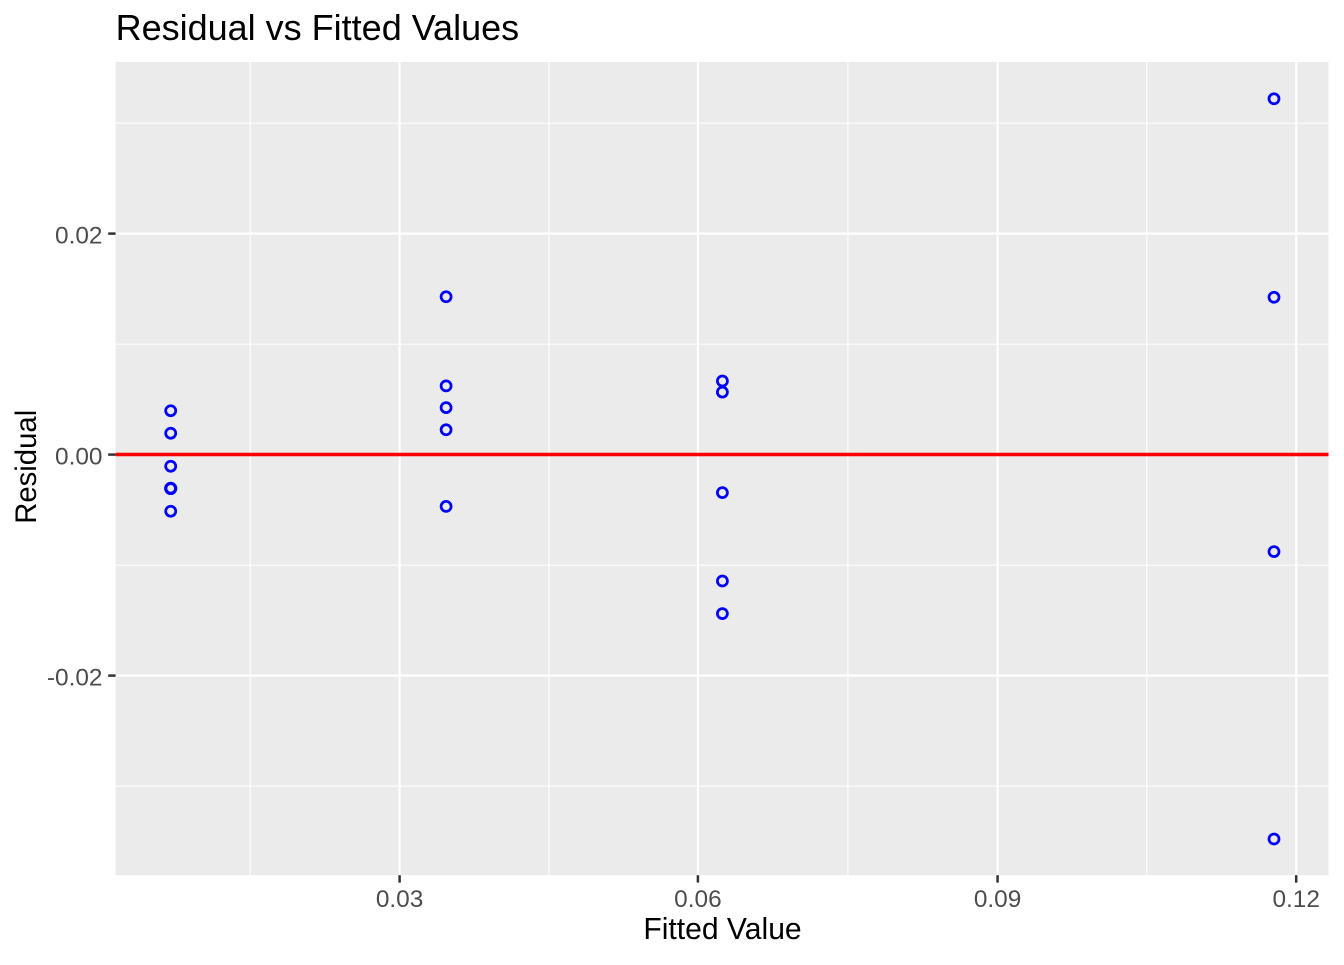 The height and width of the screenshot is (965, 1344). Describe the element at coordinates (399, 899) in the screenshot. I see `svg-text: 0.03` at that location.